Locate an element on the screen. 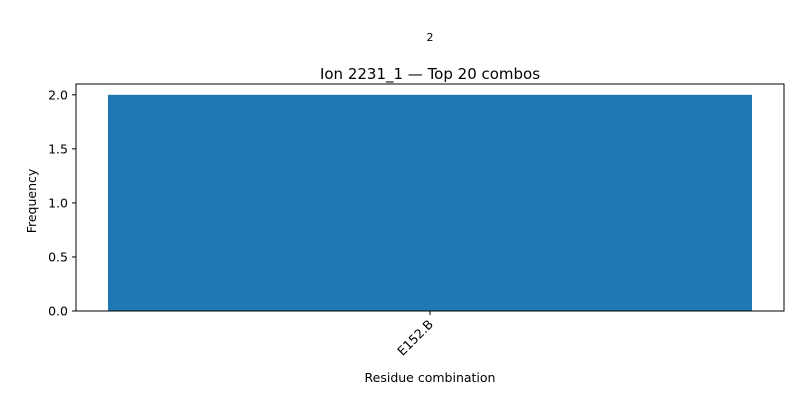  y-tick-label: 2.0 is located at coordinates (58, 94).